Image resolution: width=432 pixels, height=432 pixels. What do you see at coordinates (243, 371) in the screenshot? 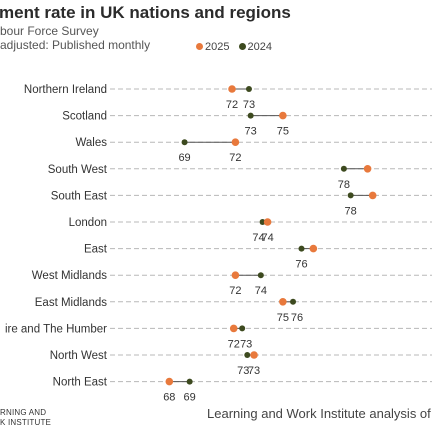
I see `data-label-2024-north-west: 73` at bounding box center [243, 371].